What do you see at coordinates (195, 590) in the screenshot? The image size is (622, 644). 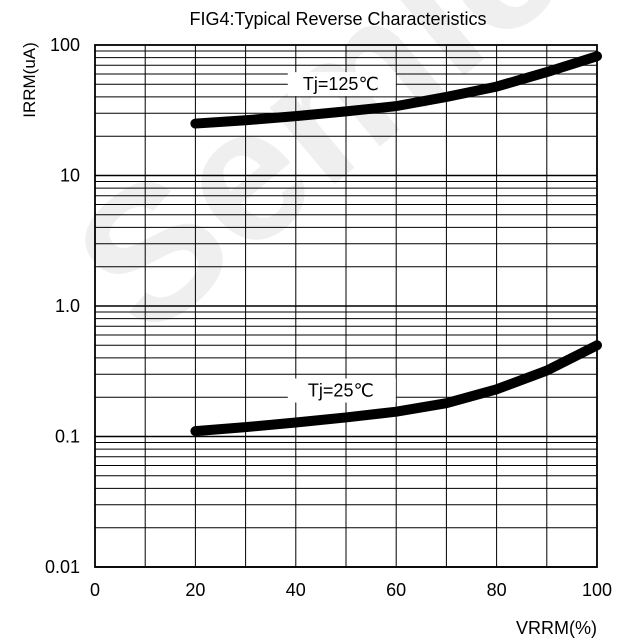 I see `x-tick-label: 20` at bounding box center [195, 590].